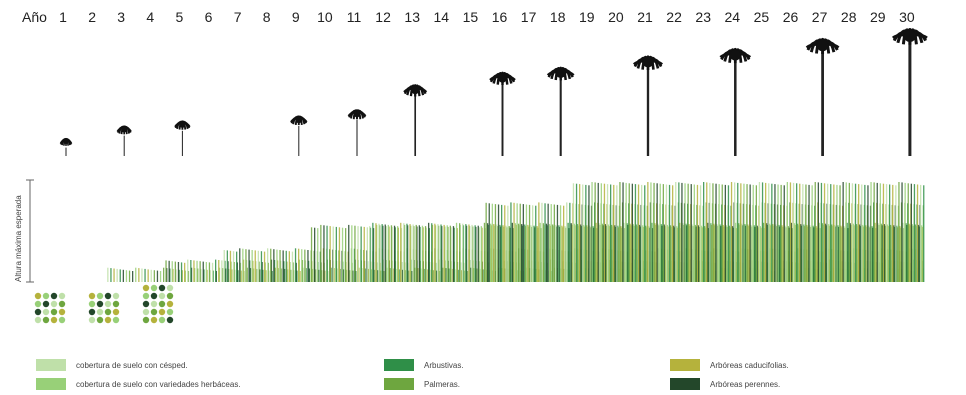 The image size is (966, 395). I want to click on year-label: 23, so click(703, 17).